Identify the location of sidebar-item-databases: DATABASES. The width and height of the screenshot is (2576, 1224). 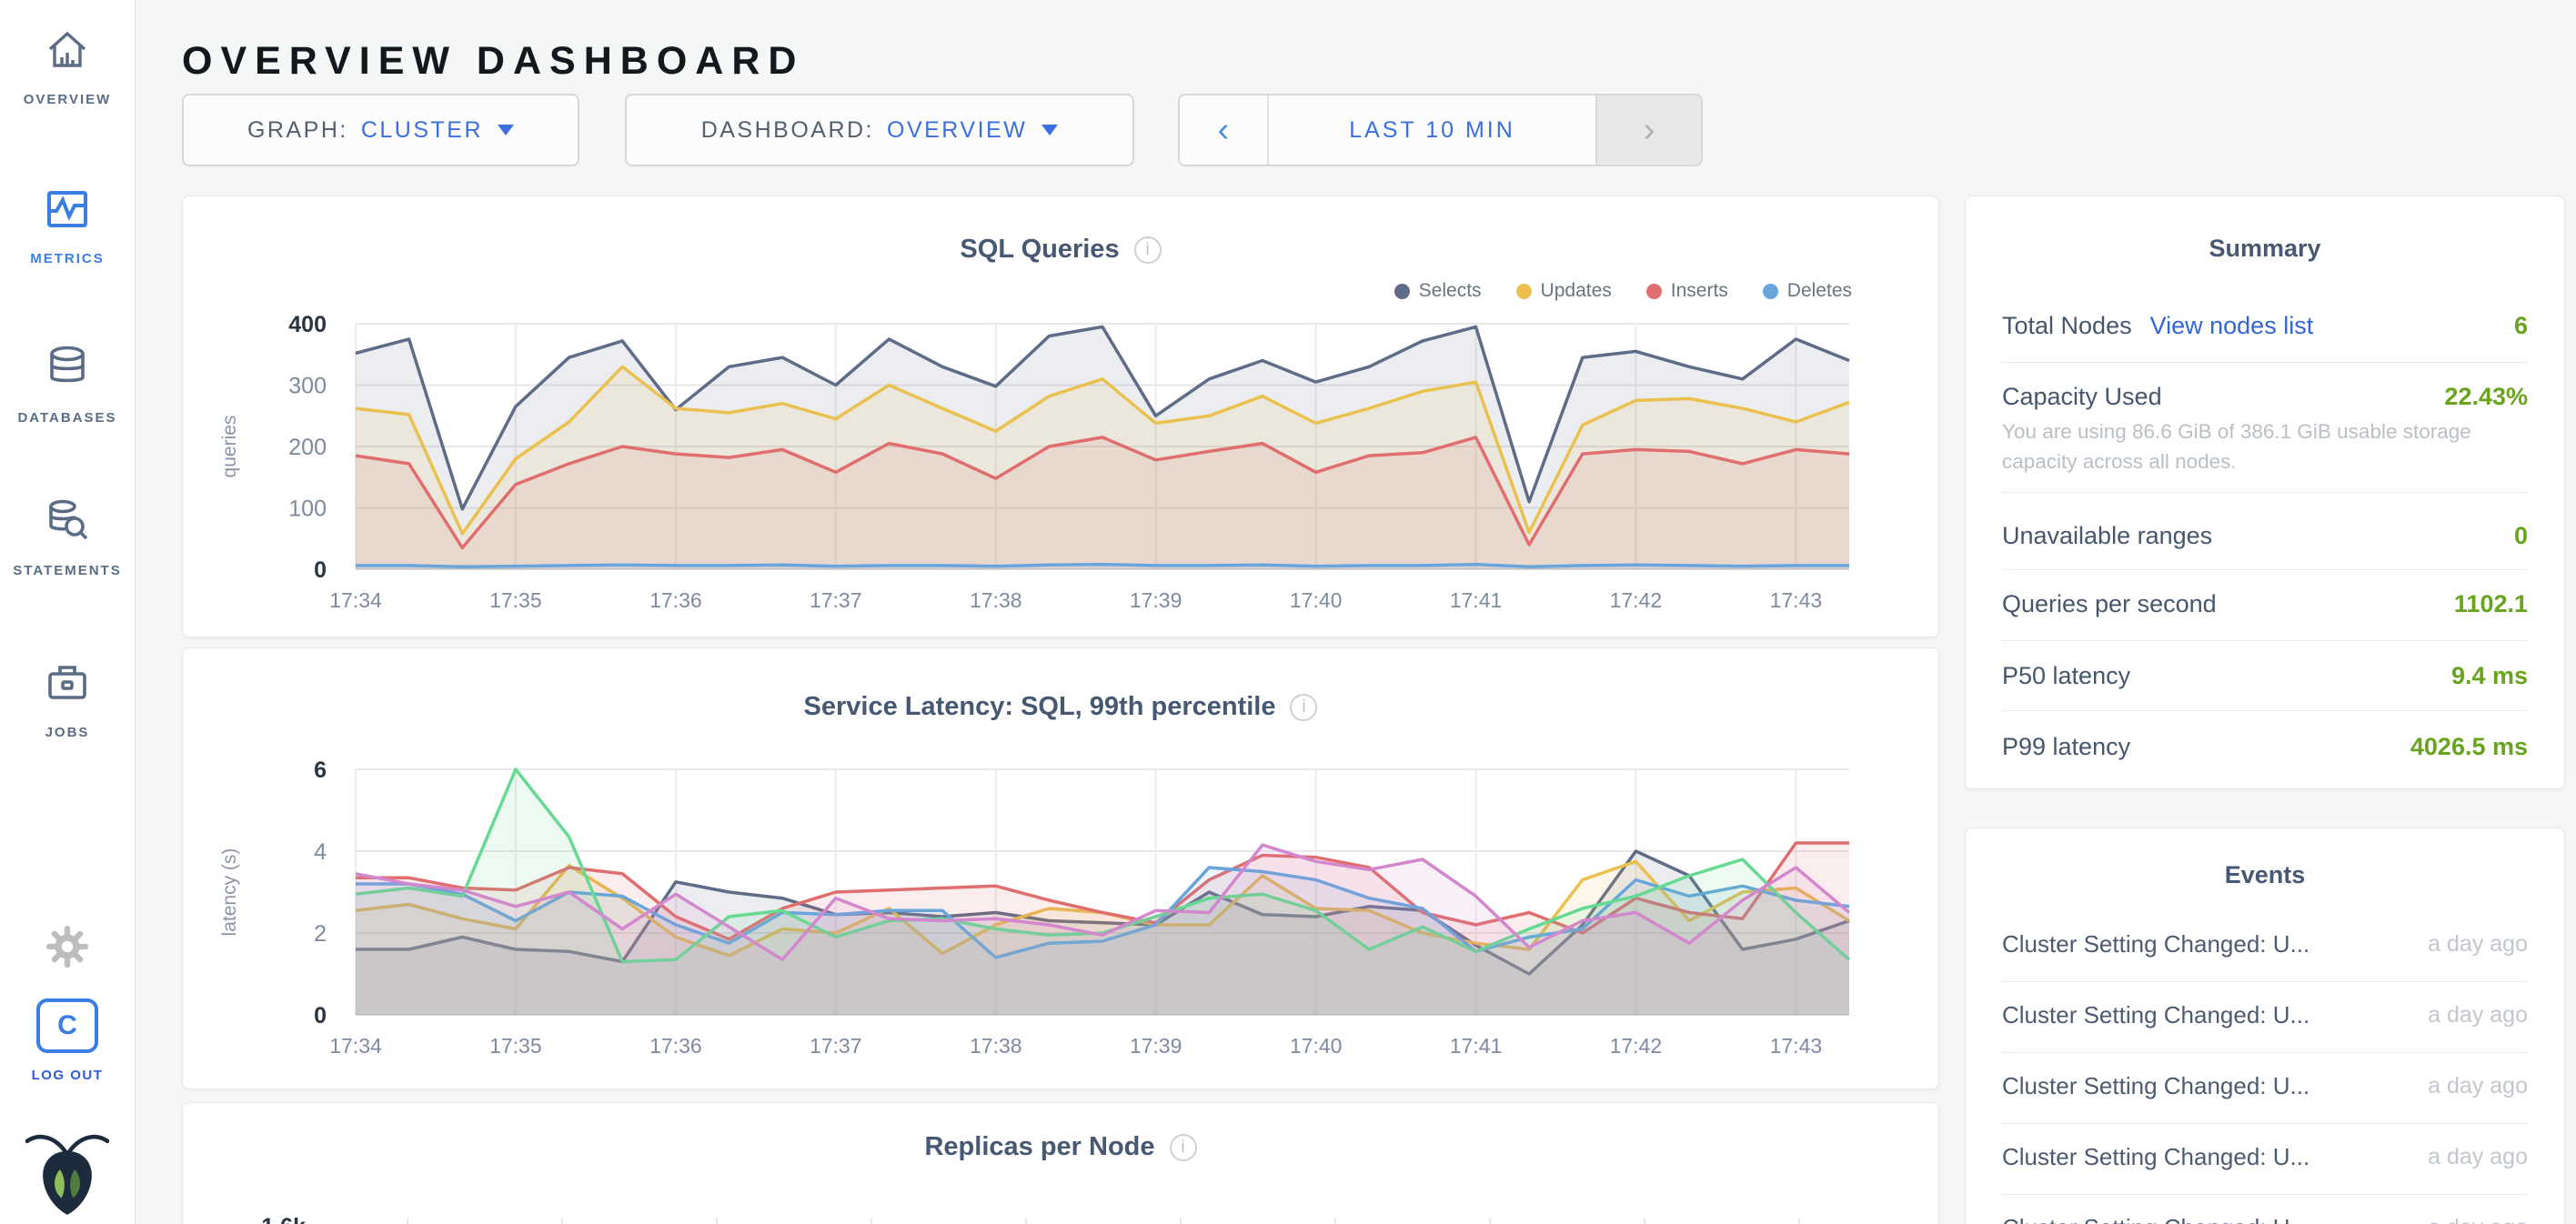
(67, 385).